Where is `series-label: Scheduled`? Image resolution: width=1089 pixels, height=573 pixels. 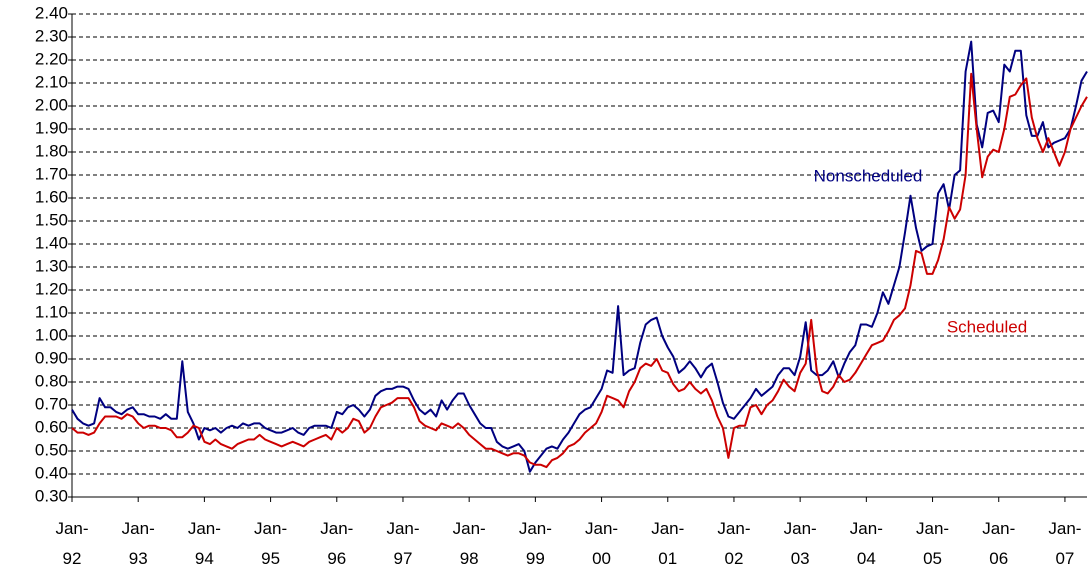
series-label: Scheduled is located at coordinates (987, 326).